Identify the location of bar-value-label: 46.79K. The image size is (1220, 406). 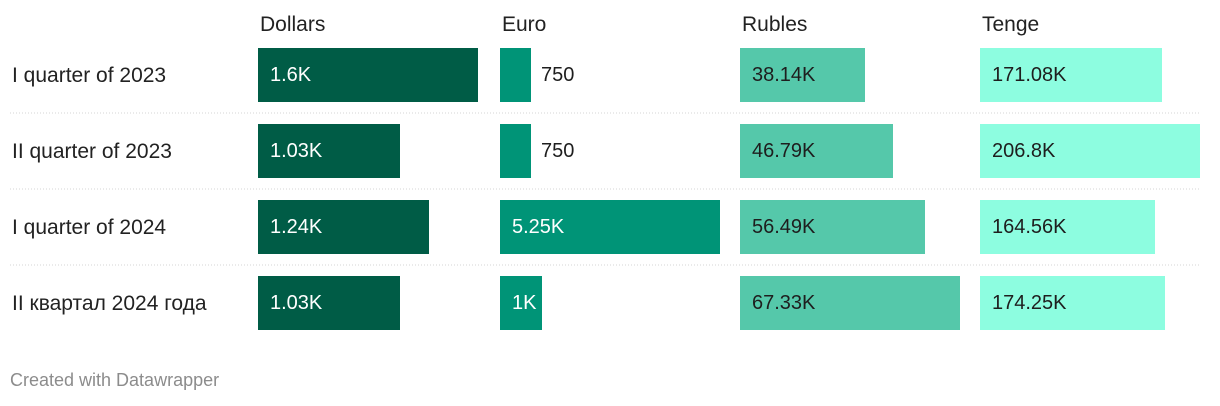
(784, 151).